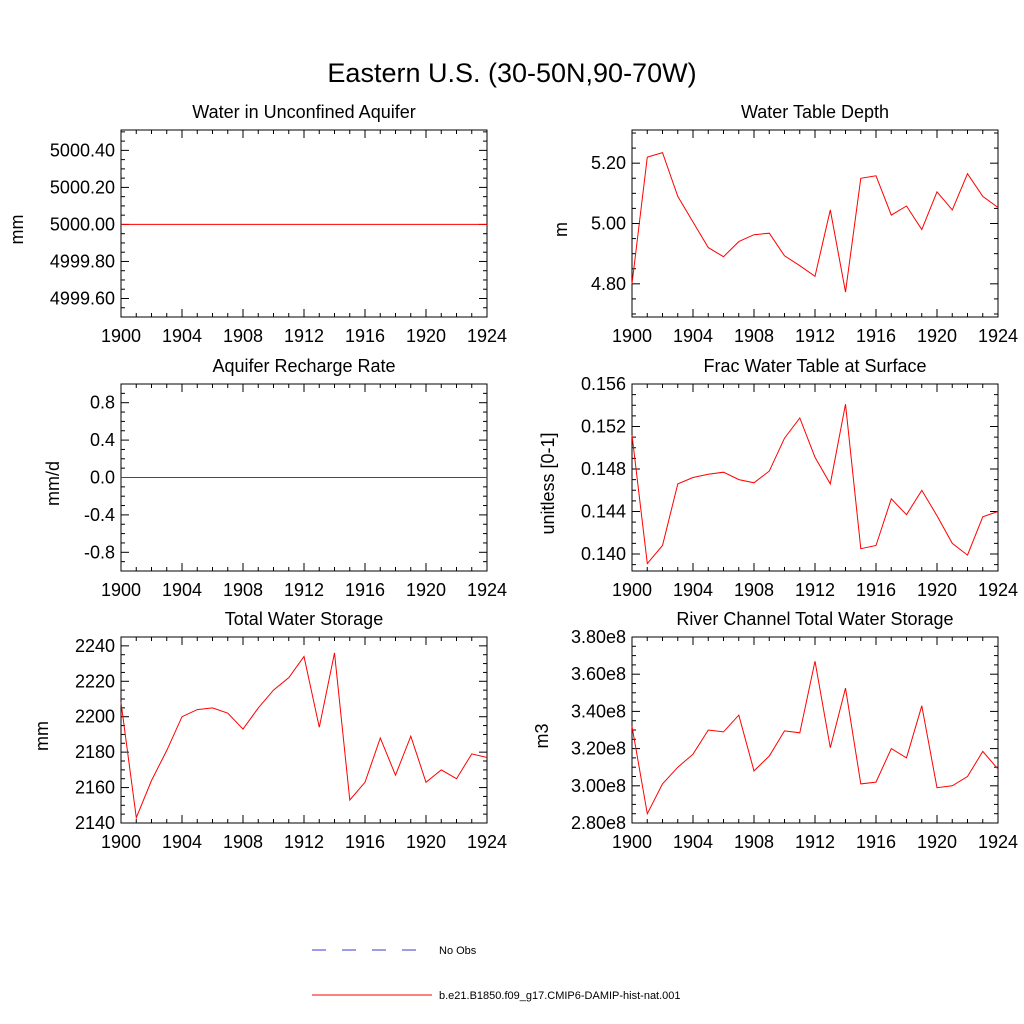  What do you see at coordinates (814, 366) in the screenshot?
I see `panel-title: Frac Water Table at Surface` at bounding box center [814, 366].